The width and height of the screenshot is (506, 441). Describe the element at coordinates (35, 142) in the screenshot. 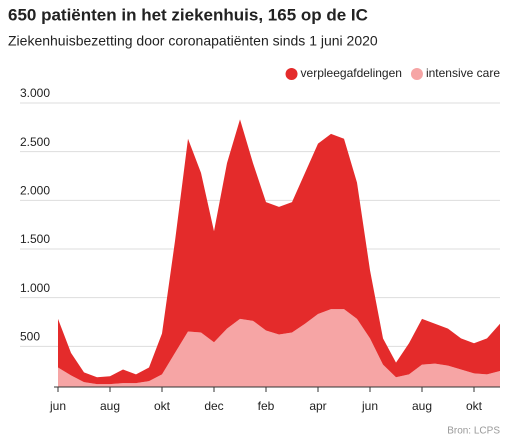

I see `y-tick-label: 2.500` at that location.